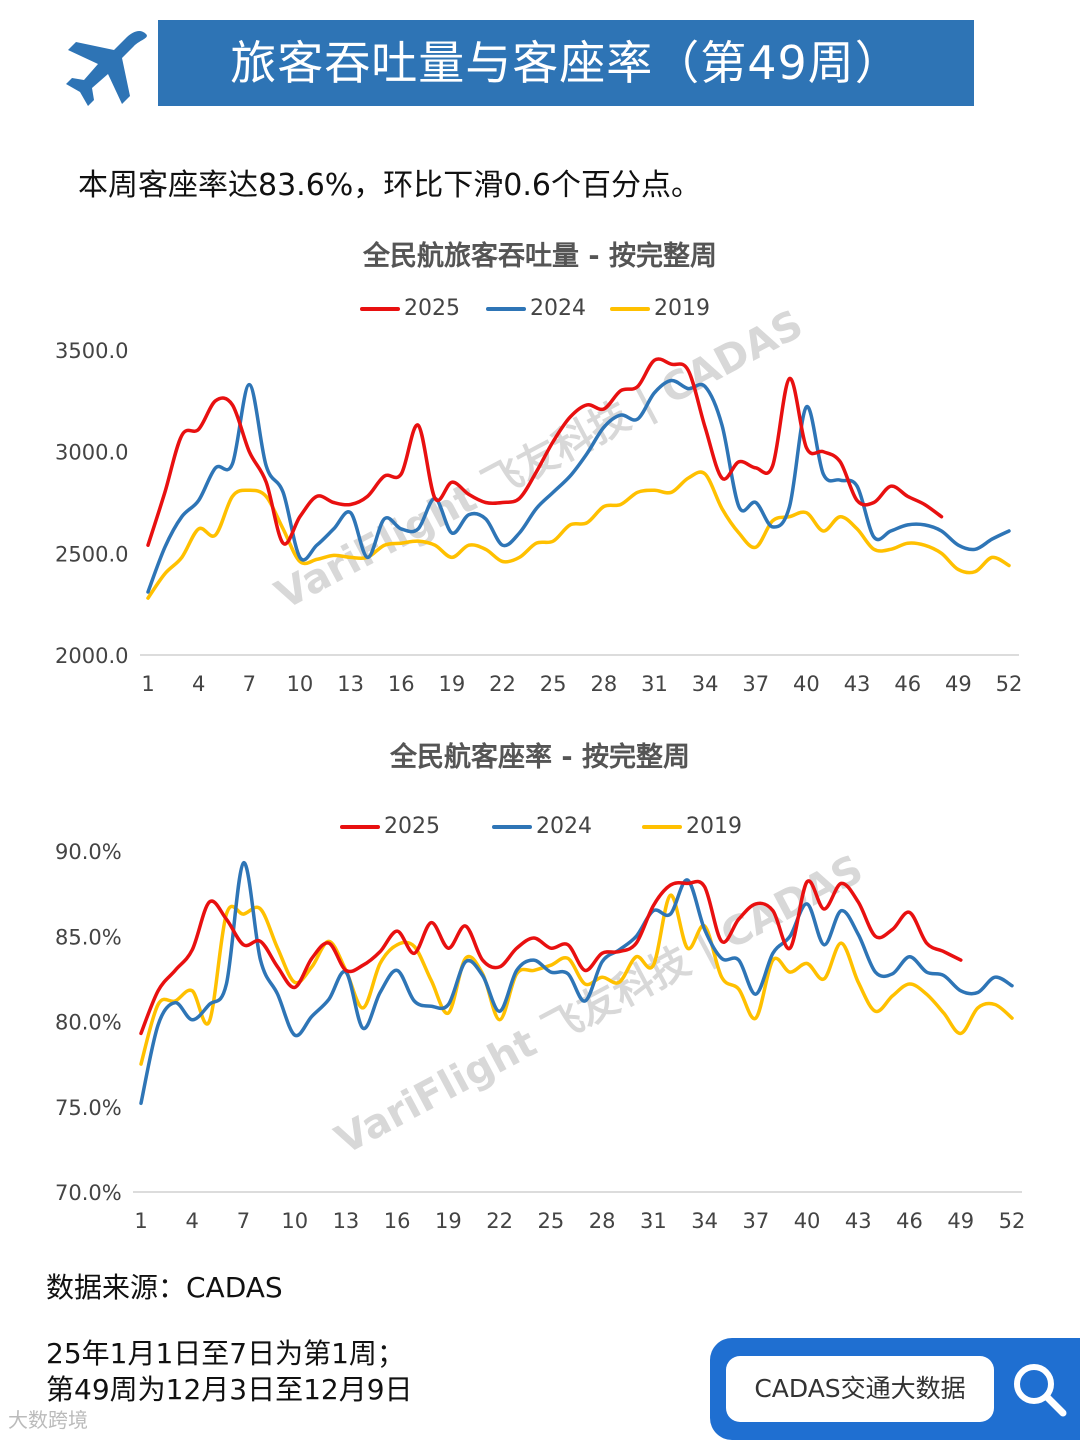  What do you see at coordinates (229, 1389) in the screenshot?
I see `week-note-2: 第49周为12月3日至12月9日` at bounding box center [229, 1389].